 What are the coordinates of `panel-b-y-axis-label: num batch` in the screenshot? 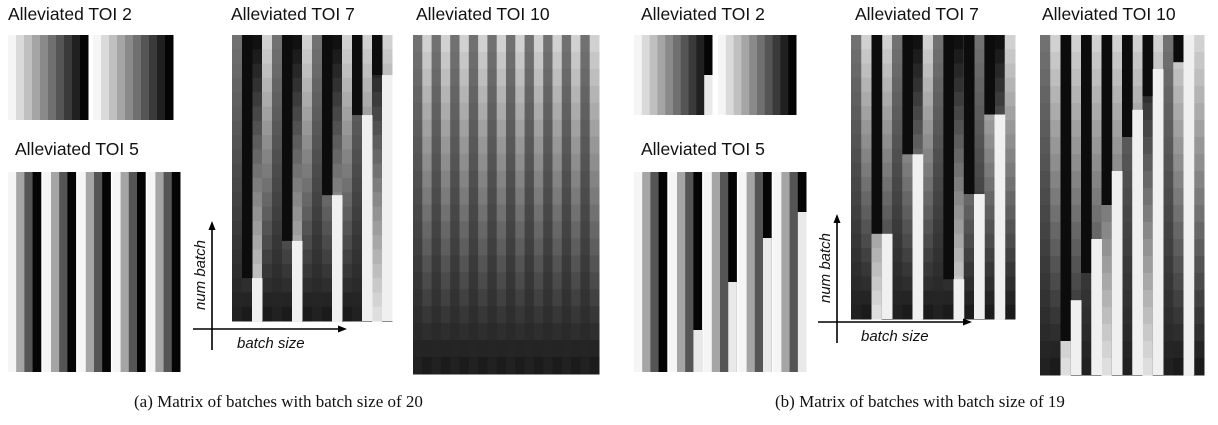 It's located at (825, 268).